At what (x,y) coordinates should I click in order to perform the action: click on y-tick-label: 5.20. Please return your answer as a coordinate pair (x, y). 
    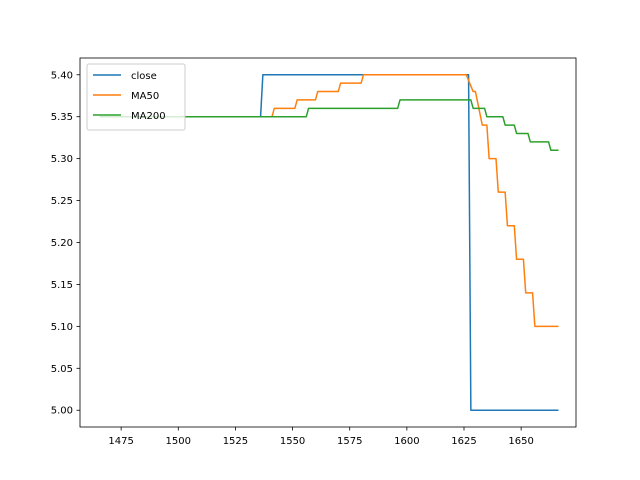
    Looking at the image, I should click on (62, 243).